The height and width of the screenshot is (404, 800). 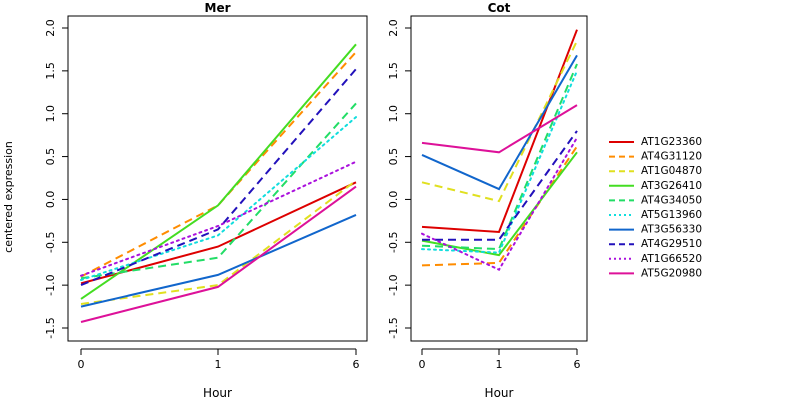 What do you see at coordinates (671, 230) in the screenshot?
I see `legend-label: AT3G56330` at bounding box center [671, 230].